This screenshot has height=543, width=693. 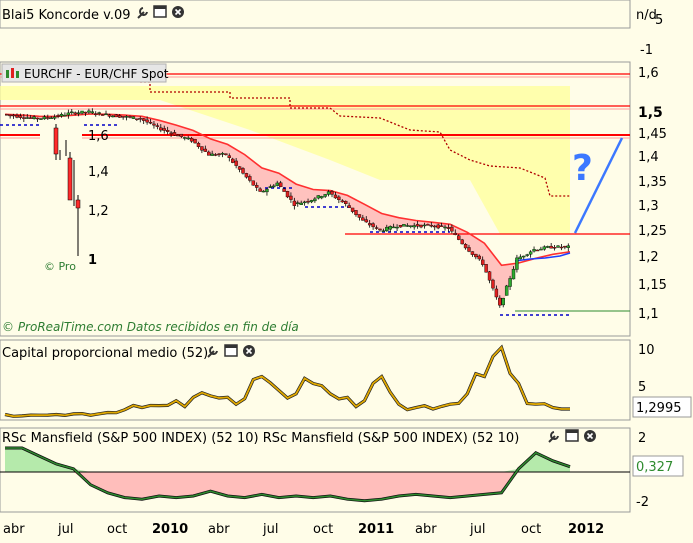 I want to click on mansfield-line, so click(x=288, y=474).